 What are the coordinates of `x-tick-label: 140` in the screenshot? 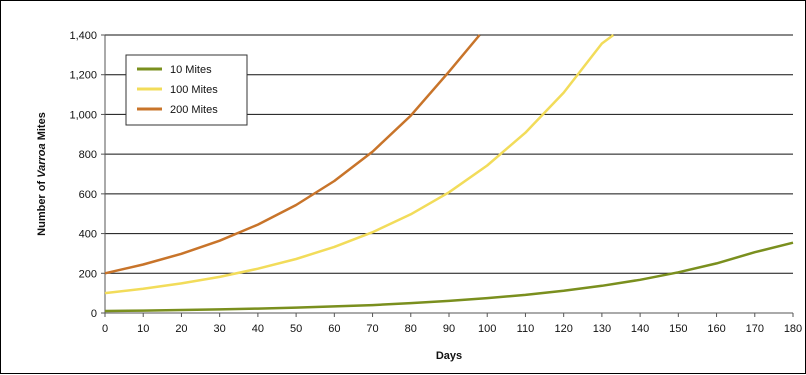 It's located at (640, 329).